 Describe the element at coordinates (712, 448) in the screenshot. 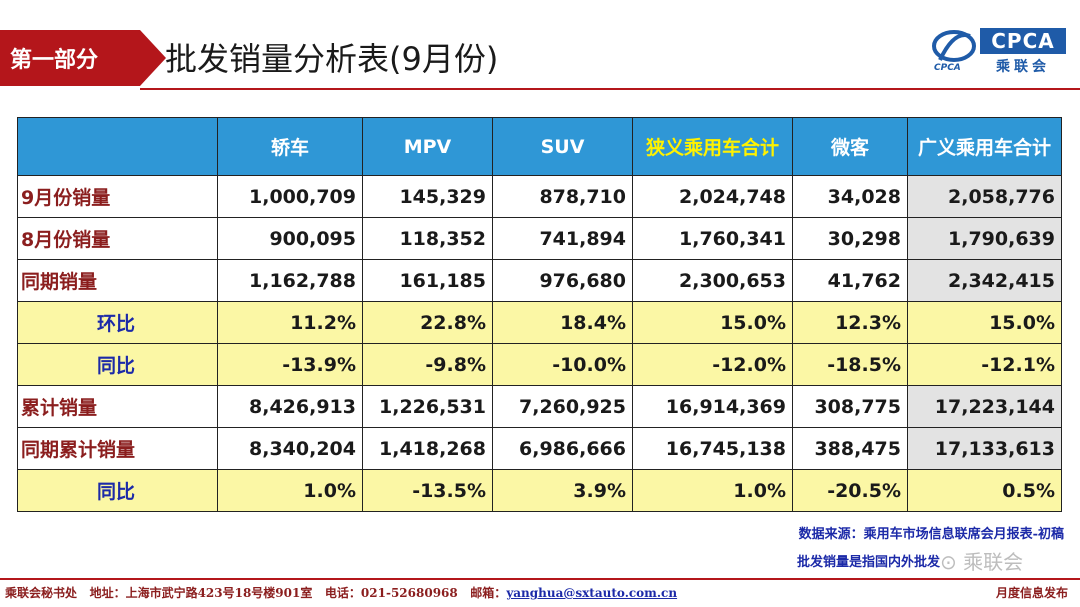

I see `table-cell: 16,745,138` at that location.